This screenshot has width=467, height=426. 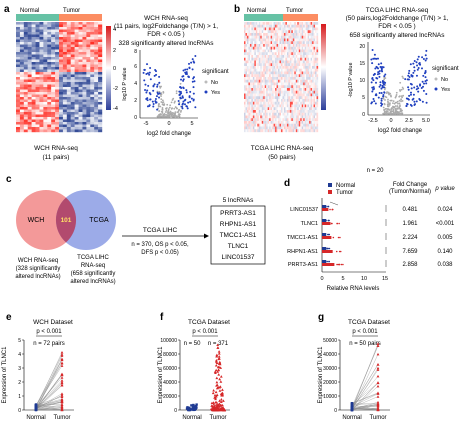 What do you see at coordinates (93, 266) in the screenshot?
I see `right-caption: RNA-seq` at bounding box center [93, 266].